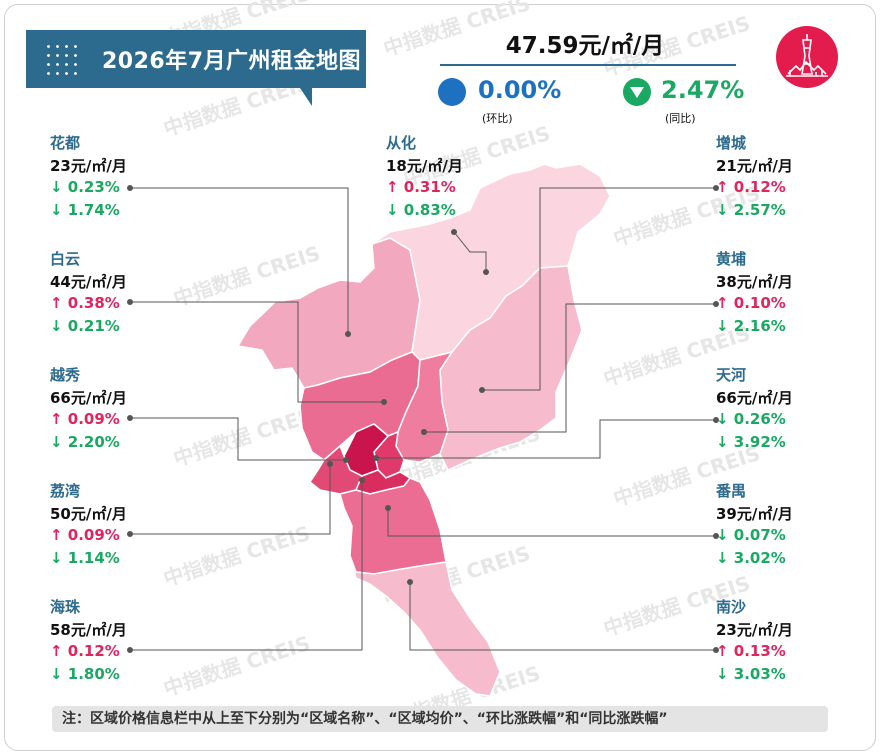 This screenshot has height=755, width=880. Describe the element at coordinates (585, 46) in the screenshot. I see `average-price: 47.59元/㎡/月` at that location.